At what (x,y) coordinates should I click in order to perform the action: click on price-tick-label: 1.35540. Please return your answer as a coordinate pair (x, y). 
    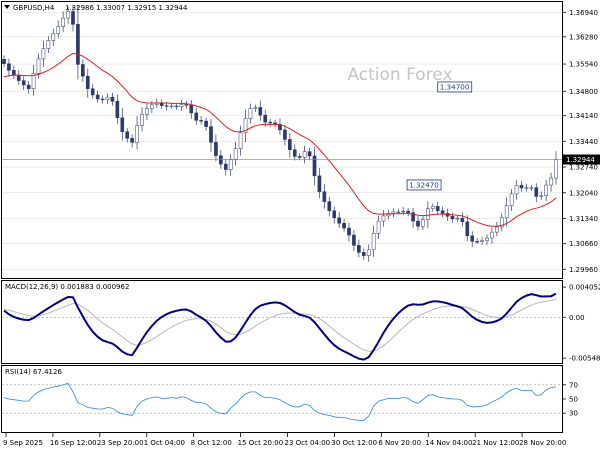
    Looking at the image, I should click on (583, 65).